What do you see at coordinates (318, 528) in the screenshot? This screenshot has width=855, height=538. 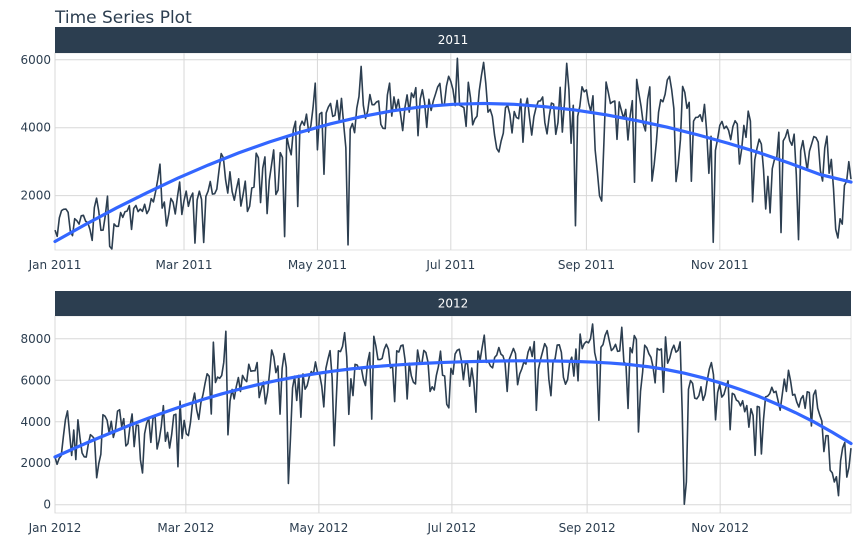 I see `x-tick-label: May 2012` at bounding box center [318, 528].